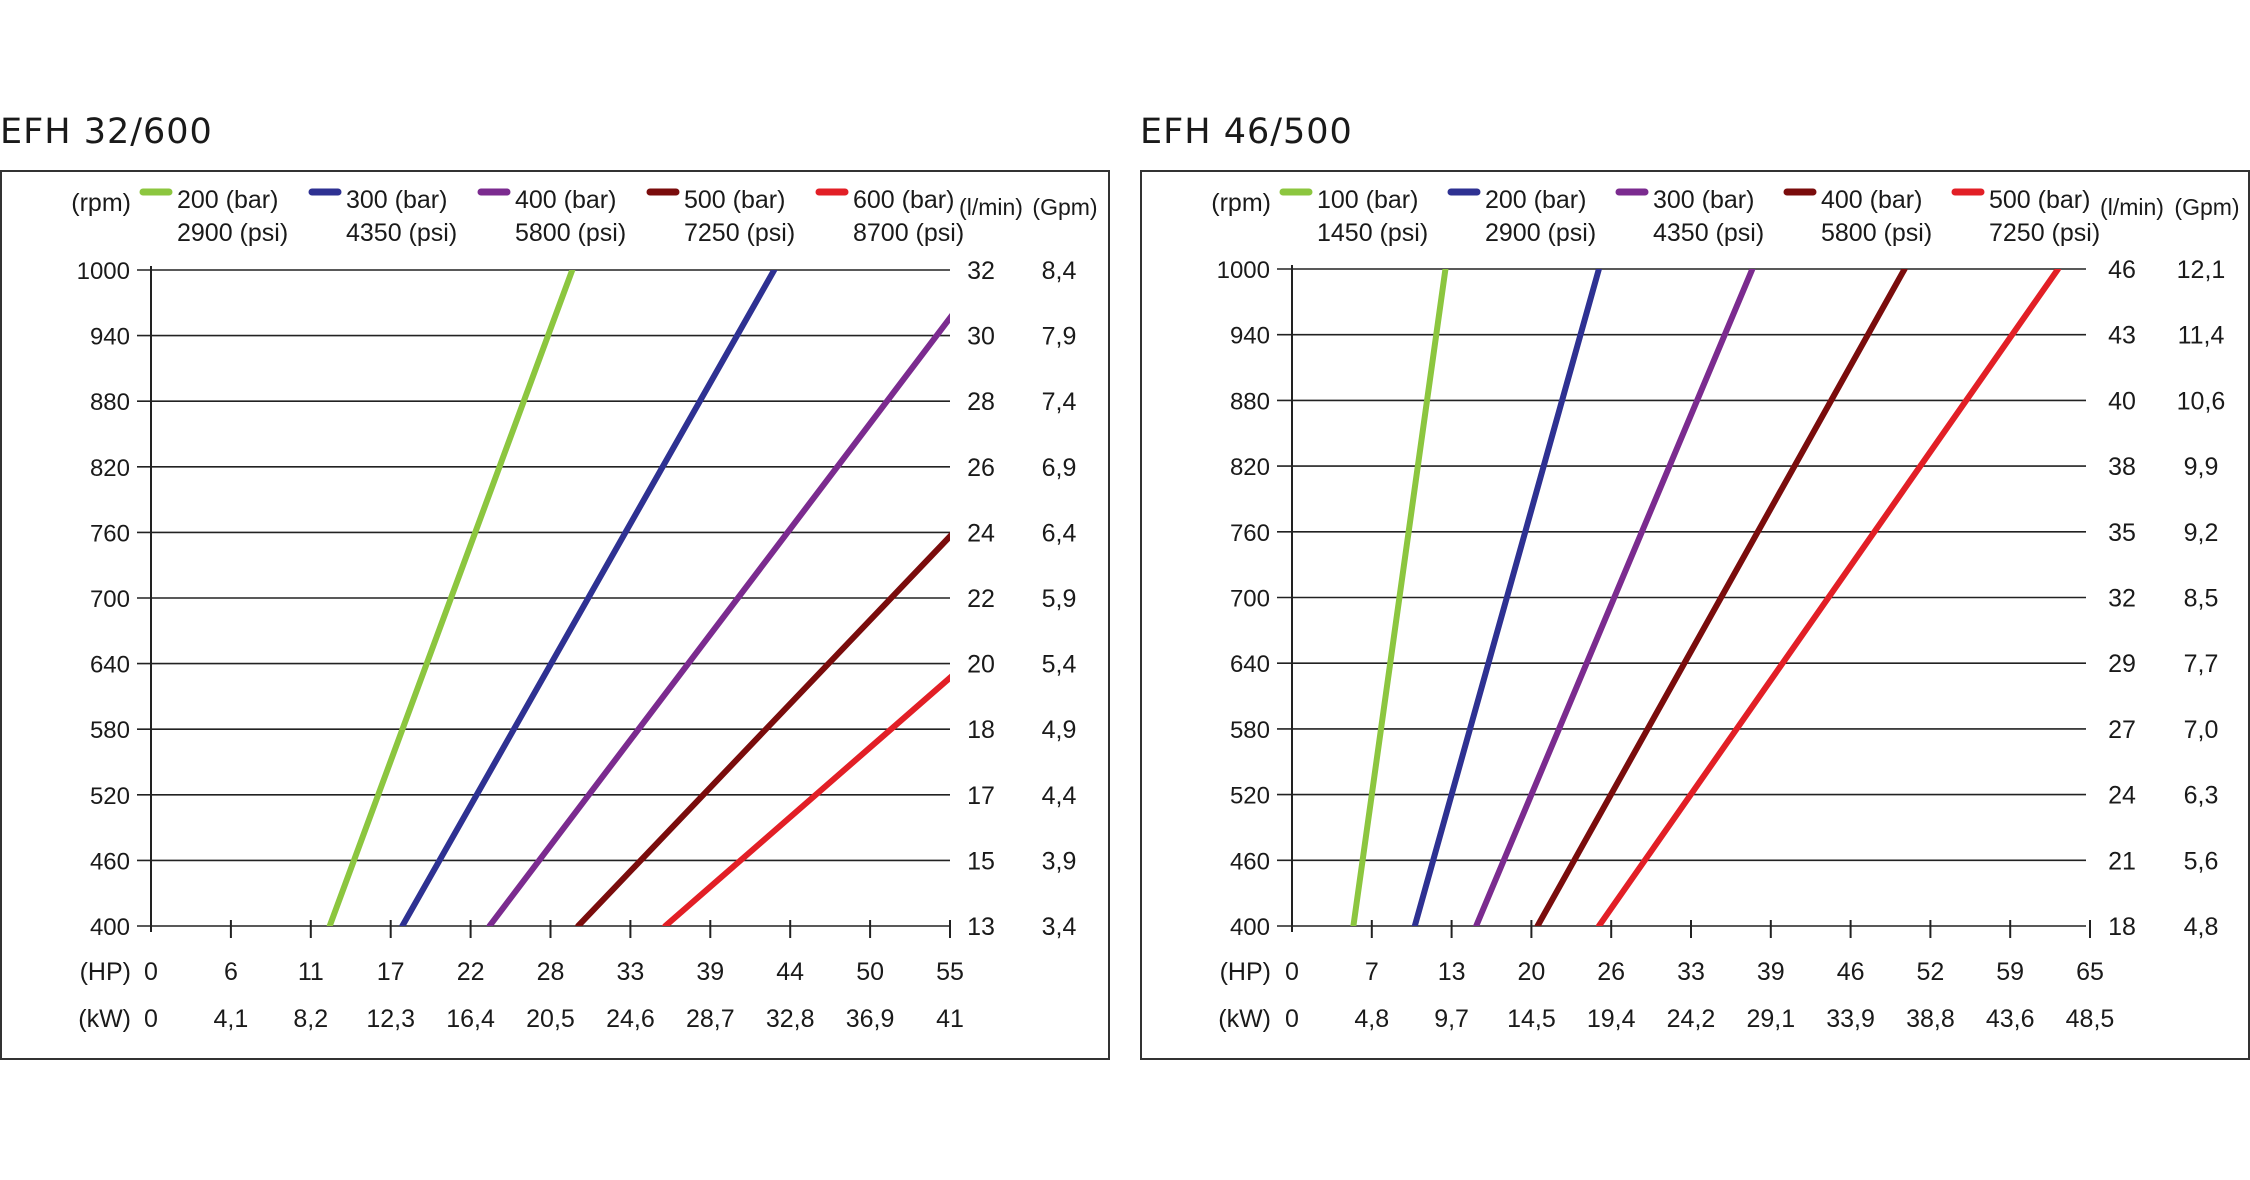  What do you see at coordinates (1245, 972) in the screenshot?
I see `hp-axis-label: (HP)` at bounding box center [1245, 972].